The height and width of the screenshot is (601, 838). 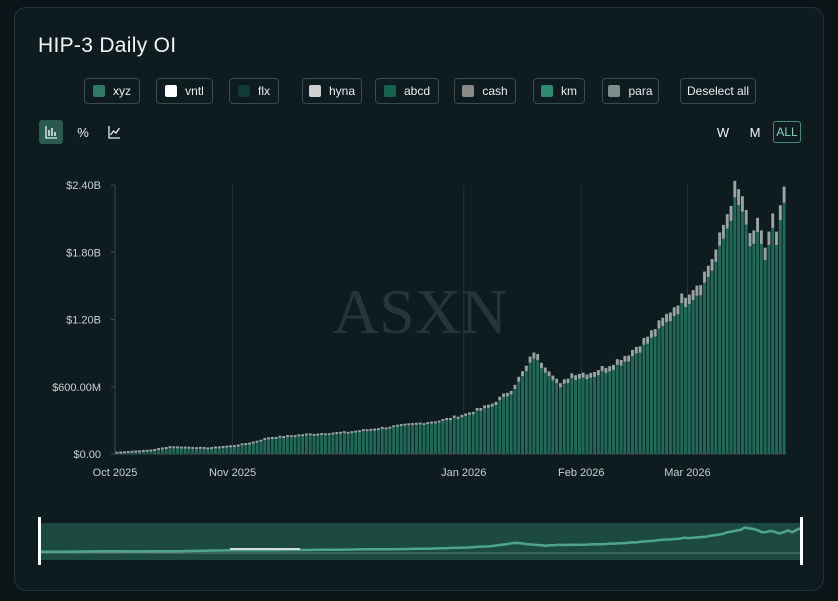 What do you see at coordinates (407, 91) in the screenshot?
I see `legend-item-abcd: abcd` at bounding box center [407, 91].